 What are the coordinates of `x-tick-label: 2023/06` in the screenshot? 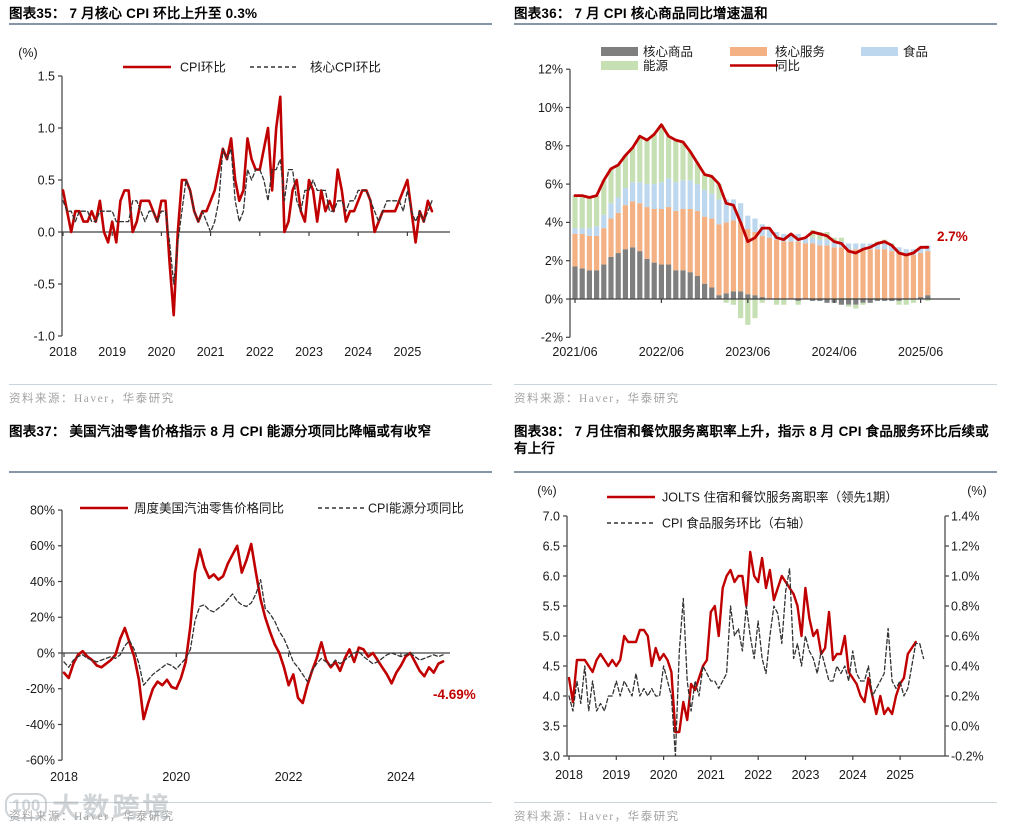 It's located at (747, 352).